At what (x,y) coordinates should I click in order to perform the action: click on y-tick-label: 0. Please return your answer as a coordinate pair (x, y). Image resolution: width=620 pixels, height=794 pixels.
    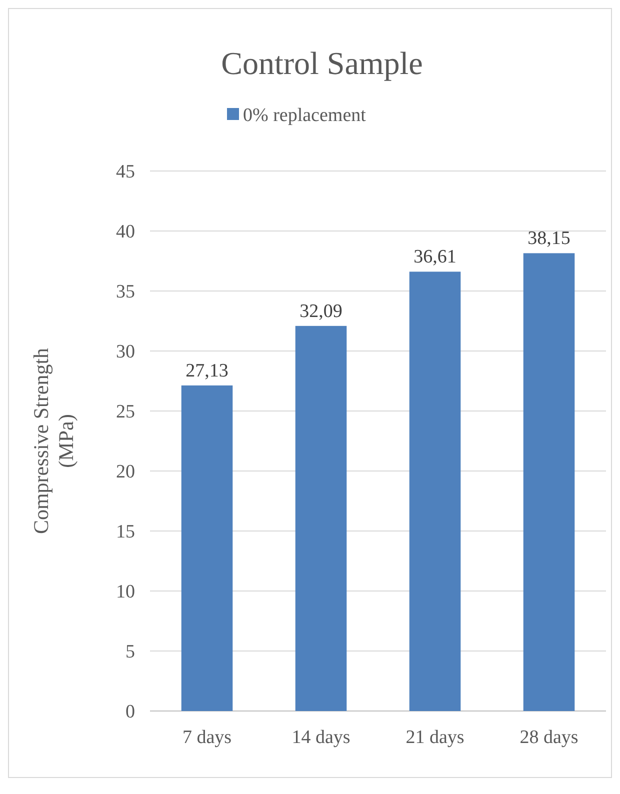
    Looking at the image, I should click on (130, 712).